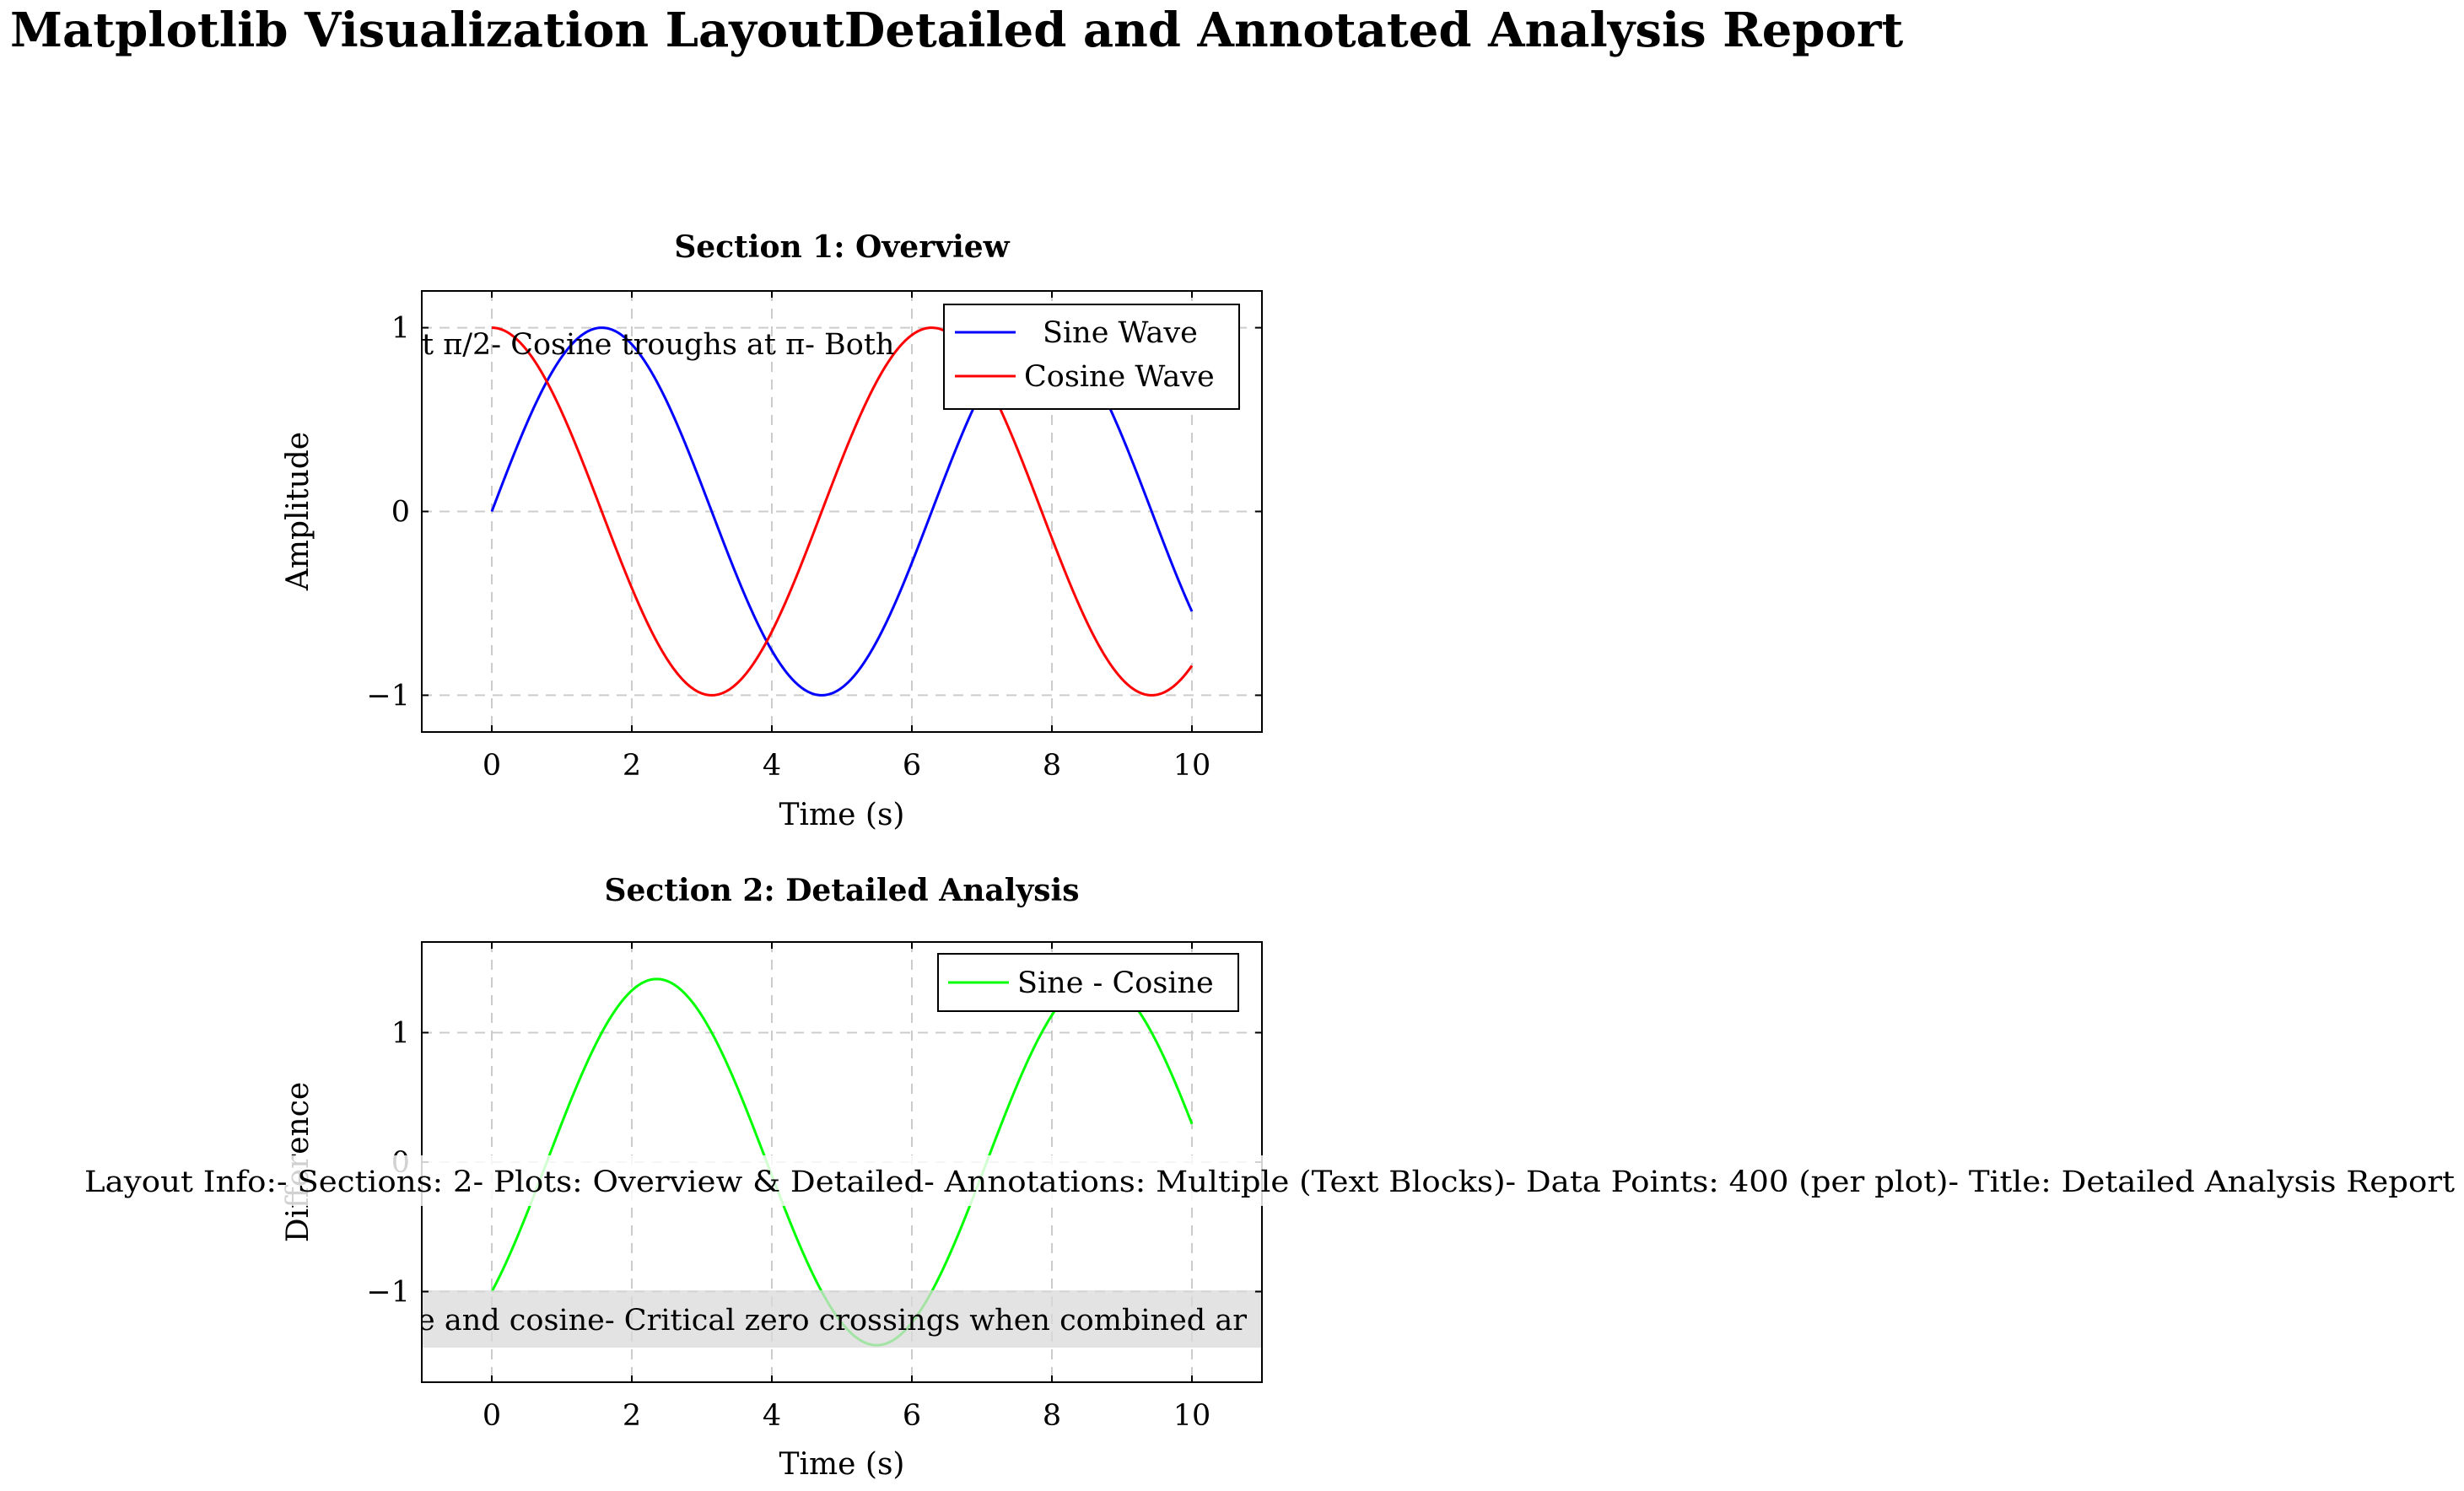 This screenshot has height=1491, width=2464. I want to click on overview-y-tick-label: 0, so click(400, 513).